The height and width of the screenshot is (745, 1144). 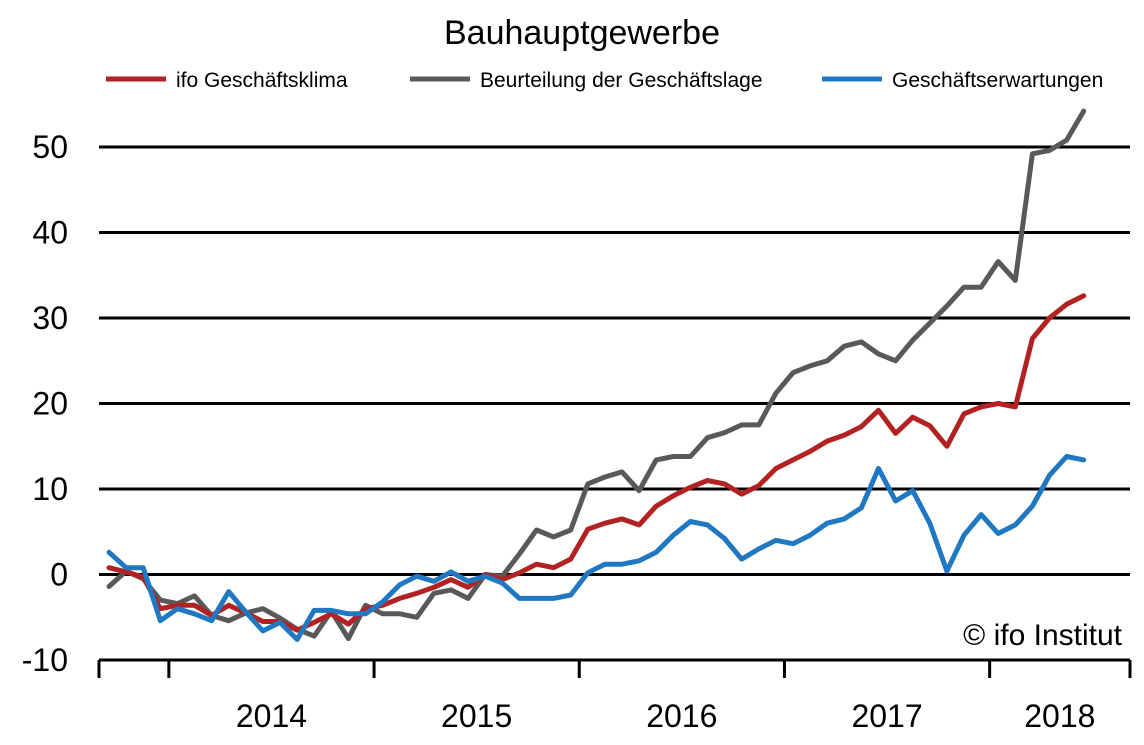 I want to click on x-tick-label: 2018, so click(x=1059, y=716).